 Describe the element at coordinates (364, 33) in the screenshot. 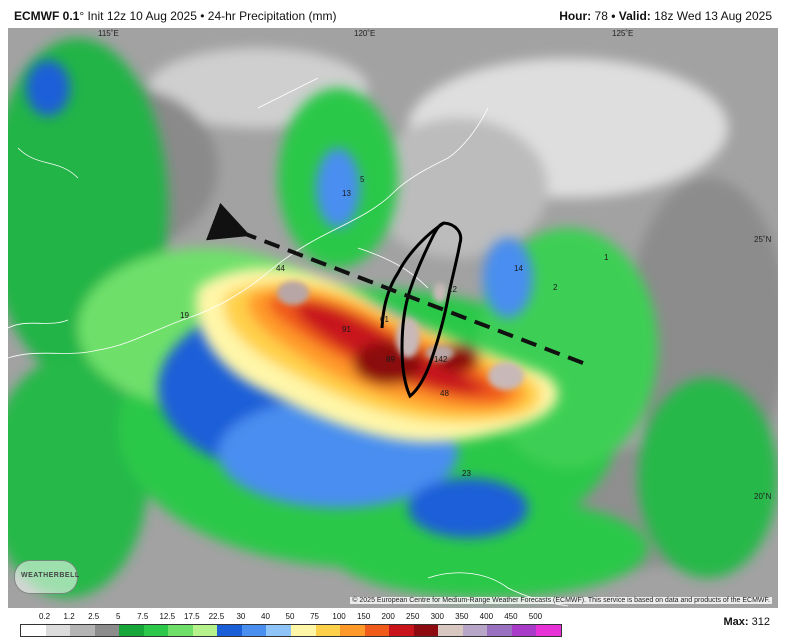

I see `lon-label-120: 120˚E` at that location.